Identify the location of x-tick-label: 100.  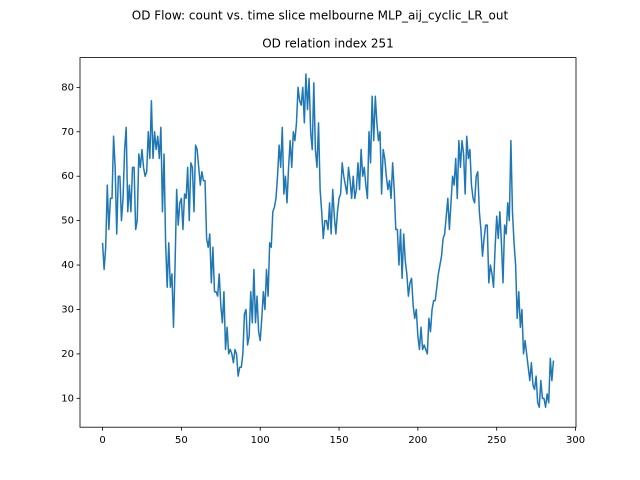
(260, 440).